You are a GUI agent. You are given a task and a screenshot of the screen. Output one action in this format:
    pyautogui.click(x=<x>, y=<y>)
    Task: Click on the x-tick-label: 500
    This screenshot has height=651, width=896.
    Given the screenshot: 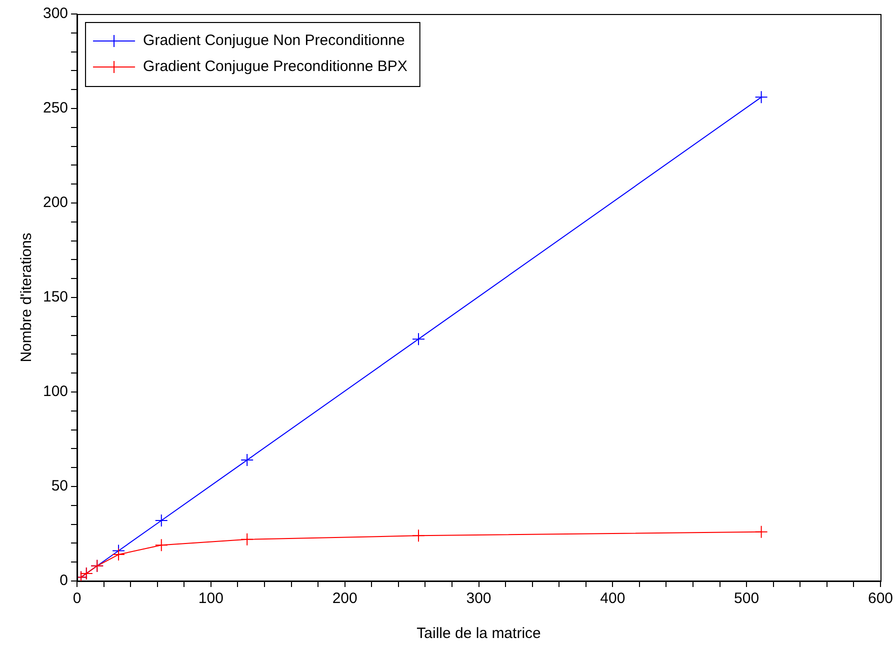 What is the action you would take?
    pyautogui.click(x=747, y=599)
    